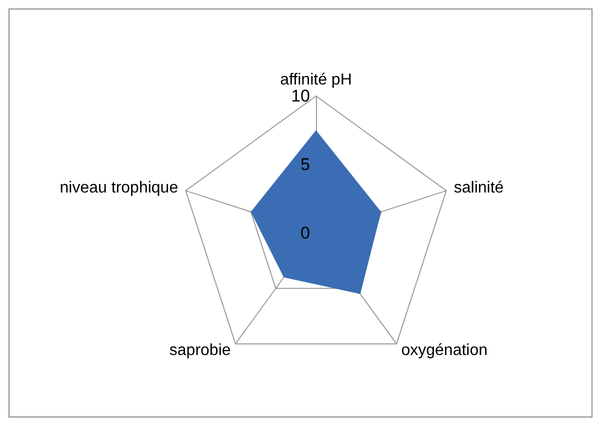 This screenshot has width=603, height=432. What do you see at coordinates (305, 233) in the screenshot?
I see `y-tick-label: 0` at bounding box center [305, 233].